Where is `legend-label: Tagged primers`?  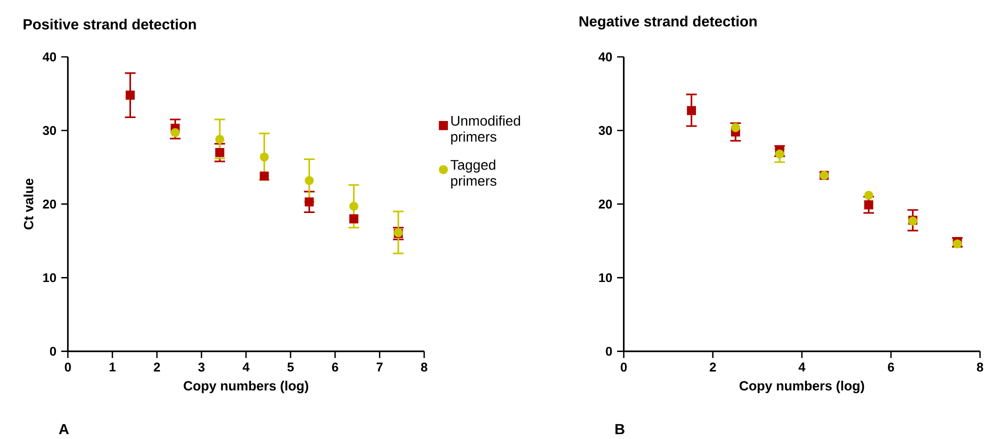 legend-label: Tagged primers is located at coordinates (473, 174).